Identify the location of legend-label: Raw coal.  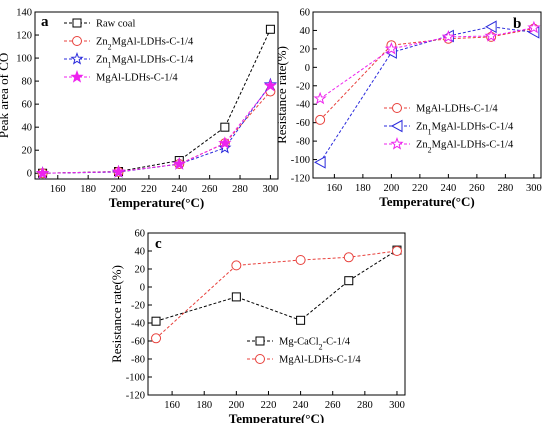
(115, 24).